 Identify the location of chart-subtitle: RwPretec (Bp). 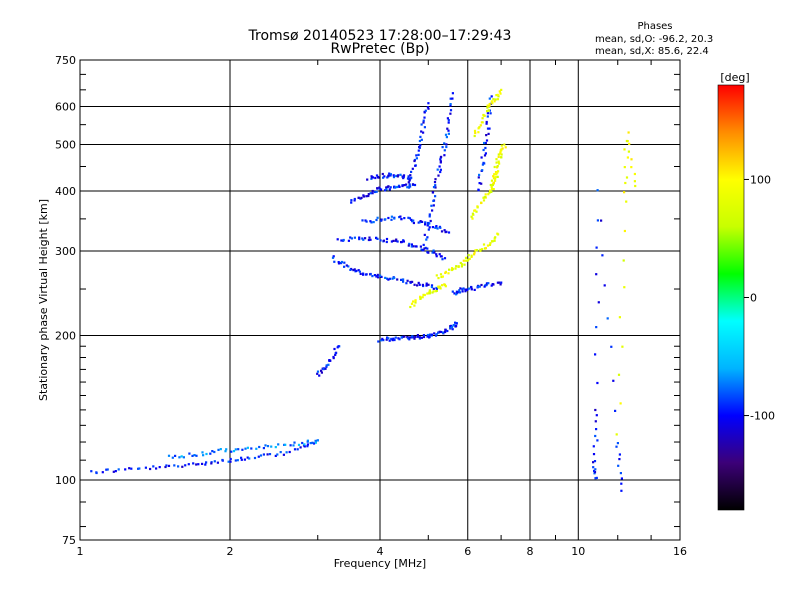
(379, 49).